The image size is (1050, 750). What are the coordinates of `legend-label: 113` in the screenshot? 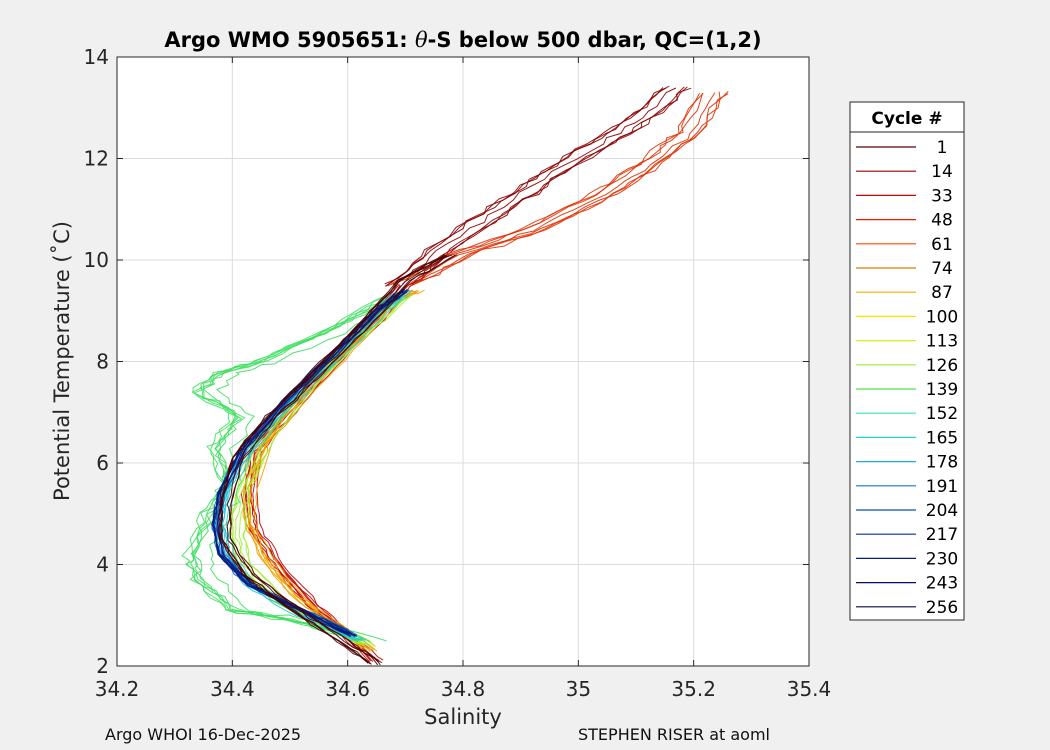 It's located at (942, 342).